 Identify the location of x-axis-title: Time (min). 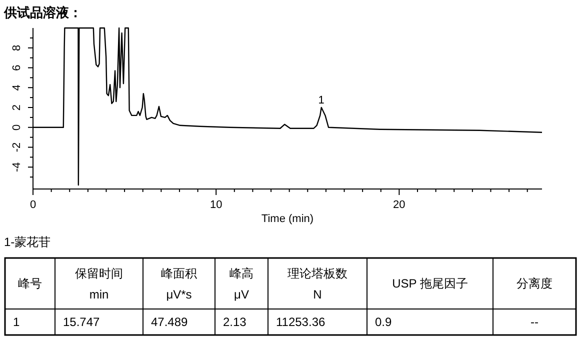
(287, 219).